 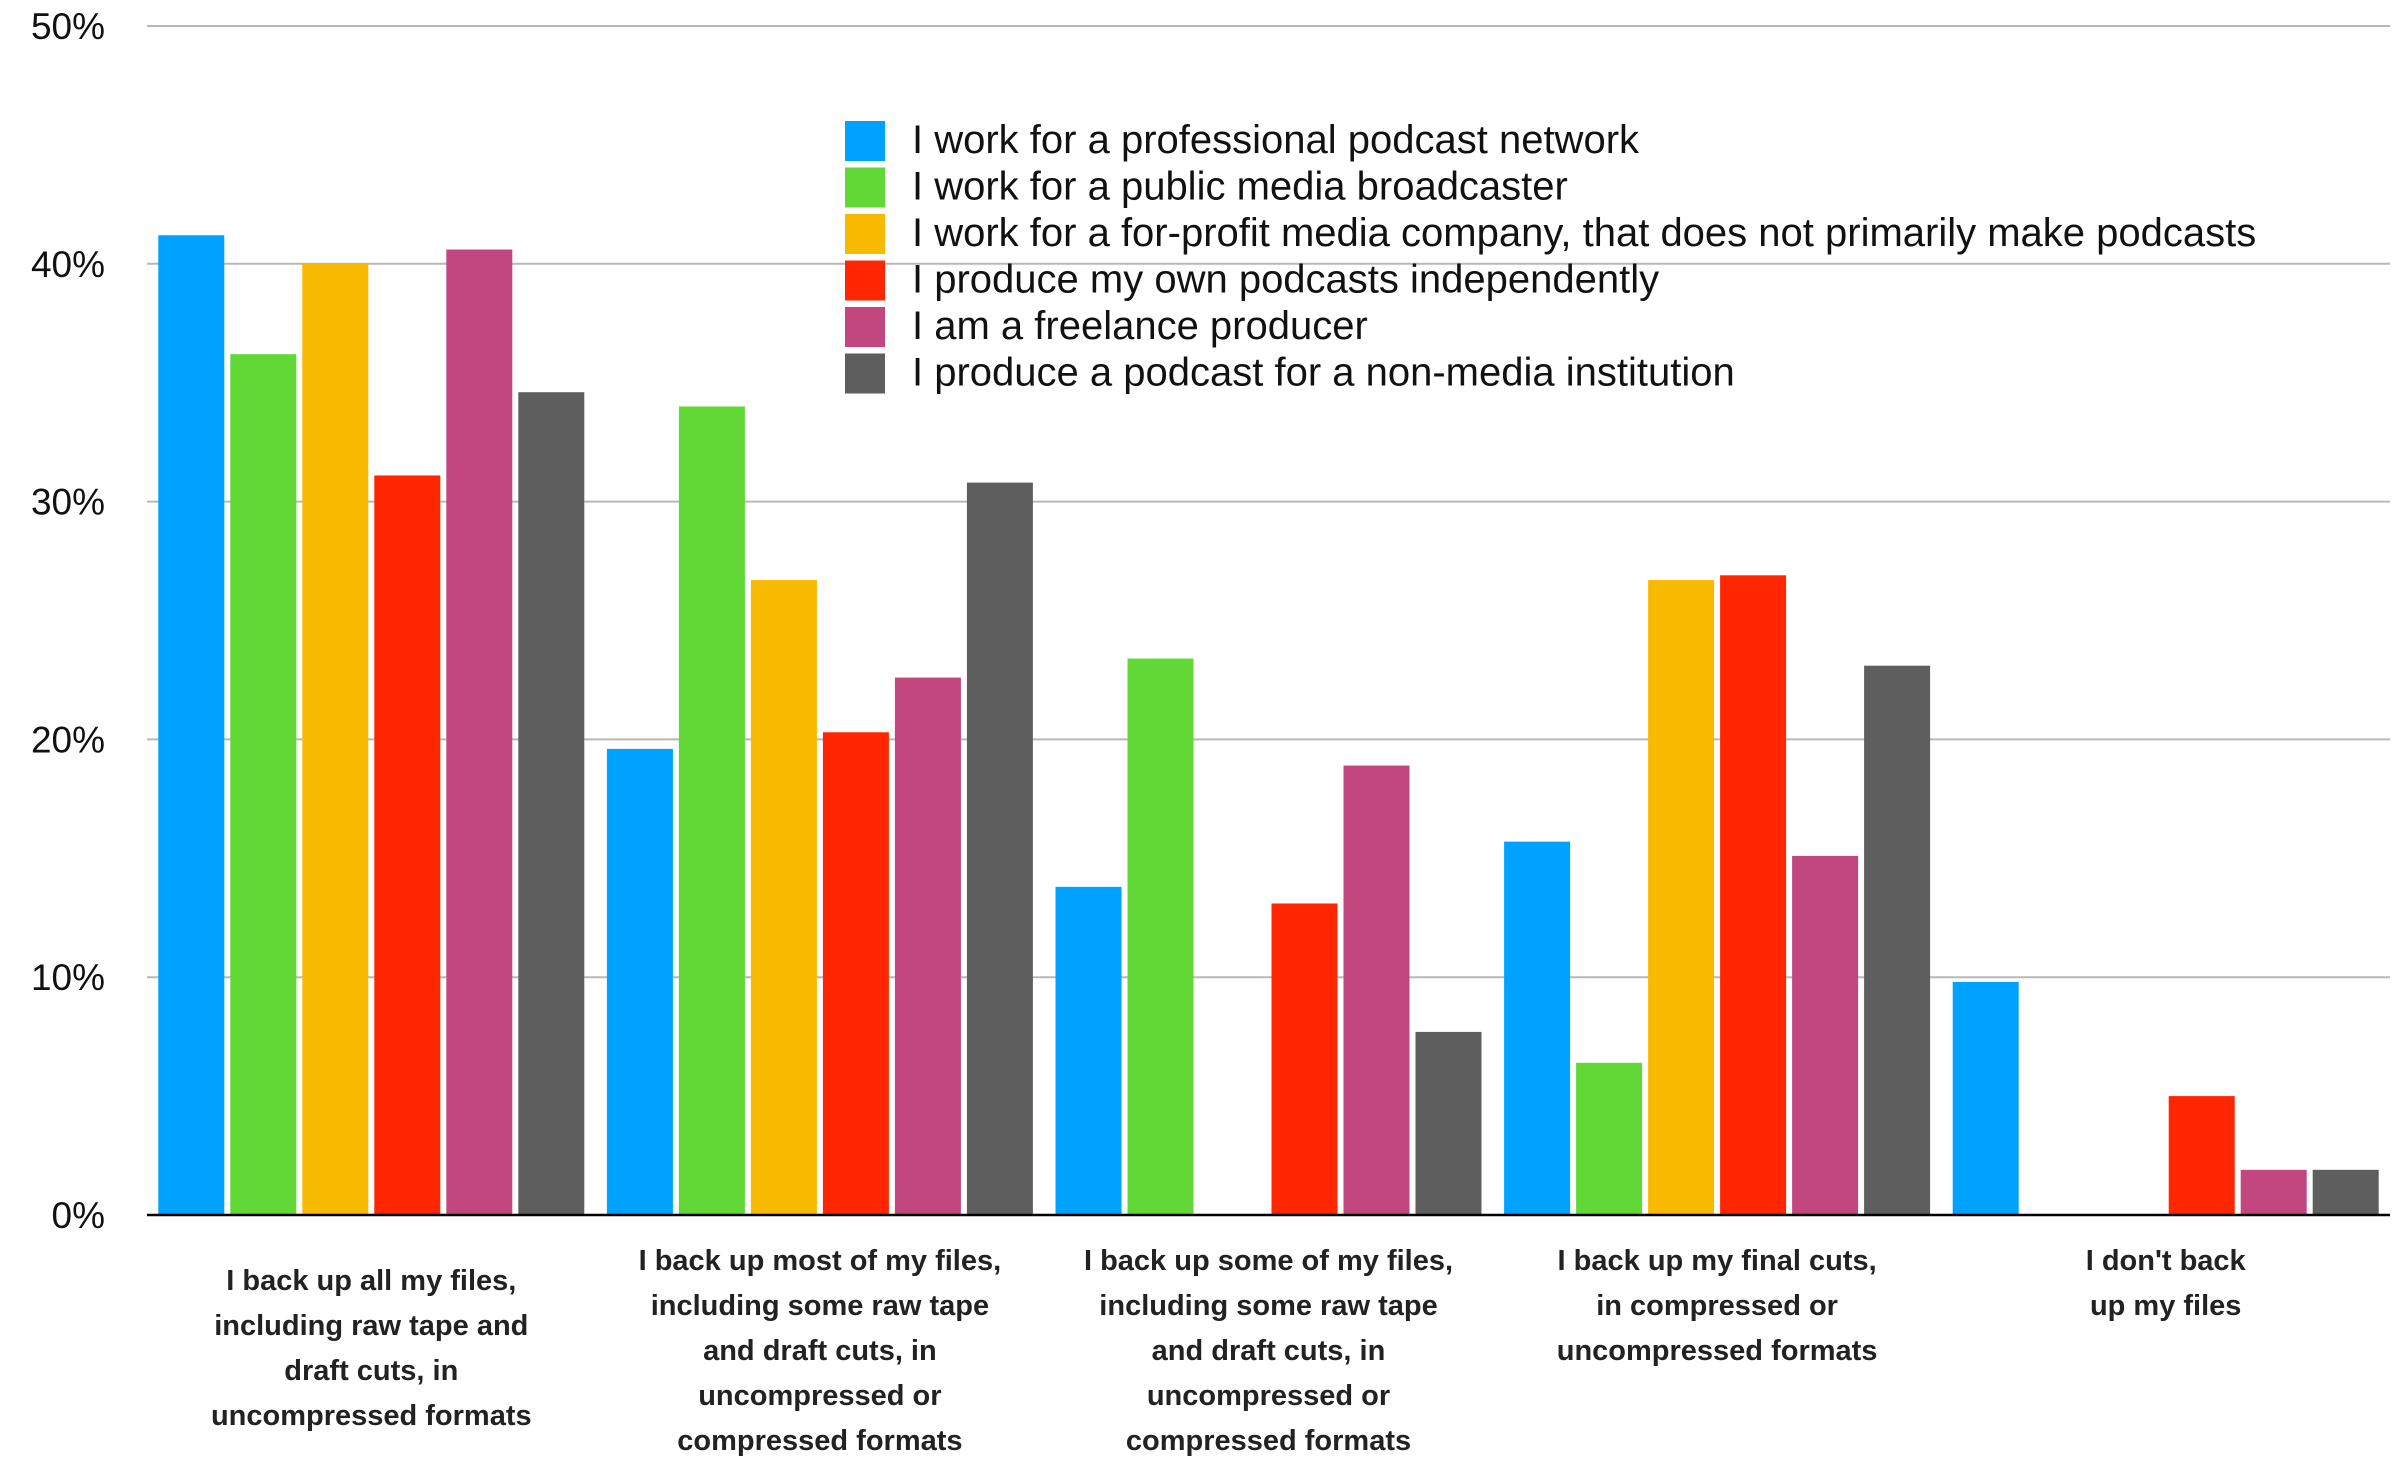 I want to click on x-category-label: in compressed or, so click(x=1717, y=1306).